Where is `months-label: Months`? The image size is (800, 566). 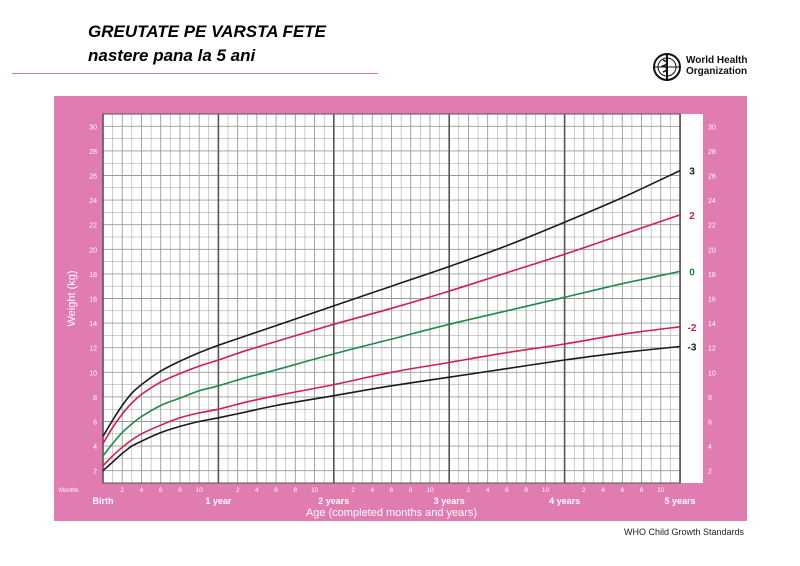 months-label: Months is located at coordinates (69, 491).